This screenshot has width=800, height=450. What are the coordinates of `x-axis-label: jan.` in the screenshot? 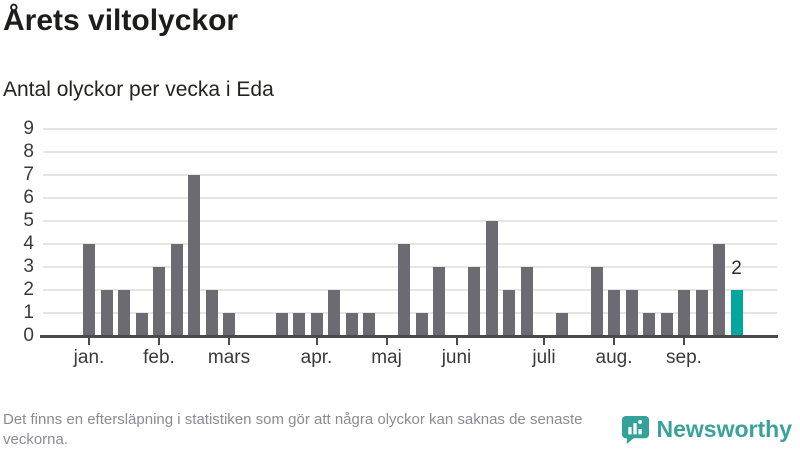 It's located at (89, 357).